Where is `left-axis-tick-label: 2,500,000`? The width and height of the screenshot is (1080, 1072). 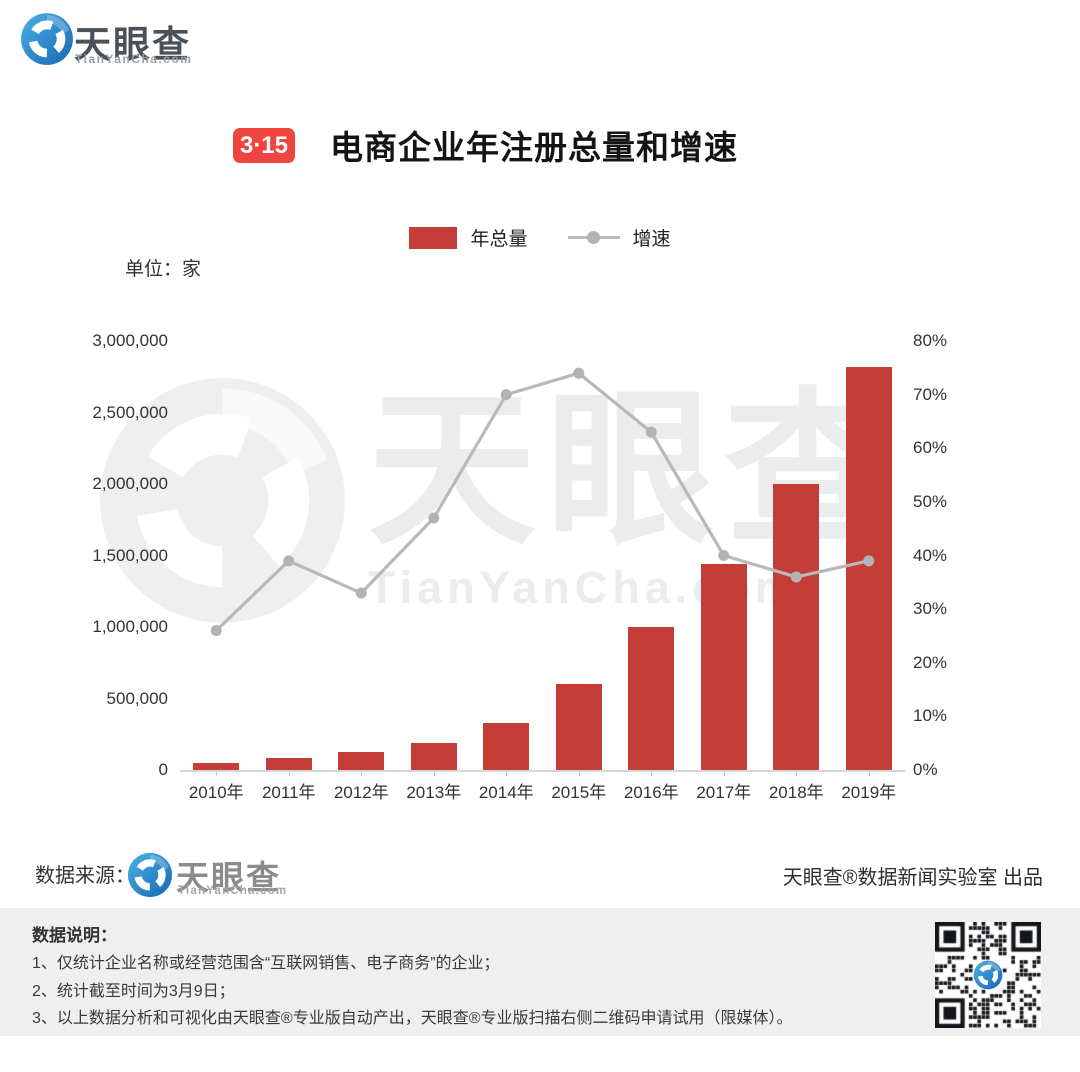
left-axis-tick-label: 2,500,000 is located at coordinates (130, 412).